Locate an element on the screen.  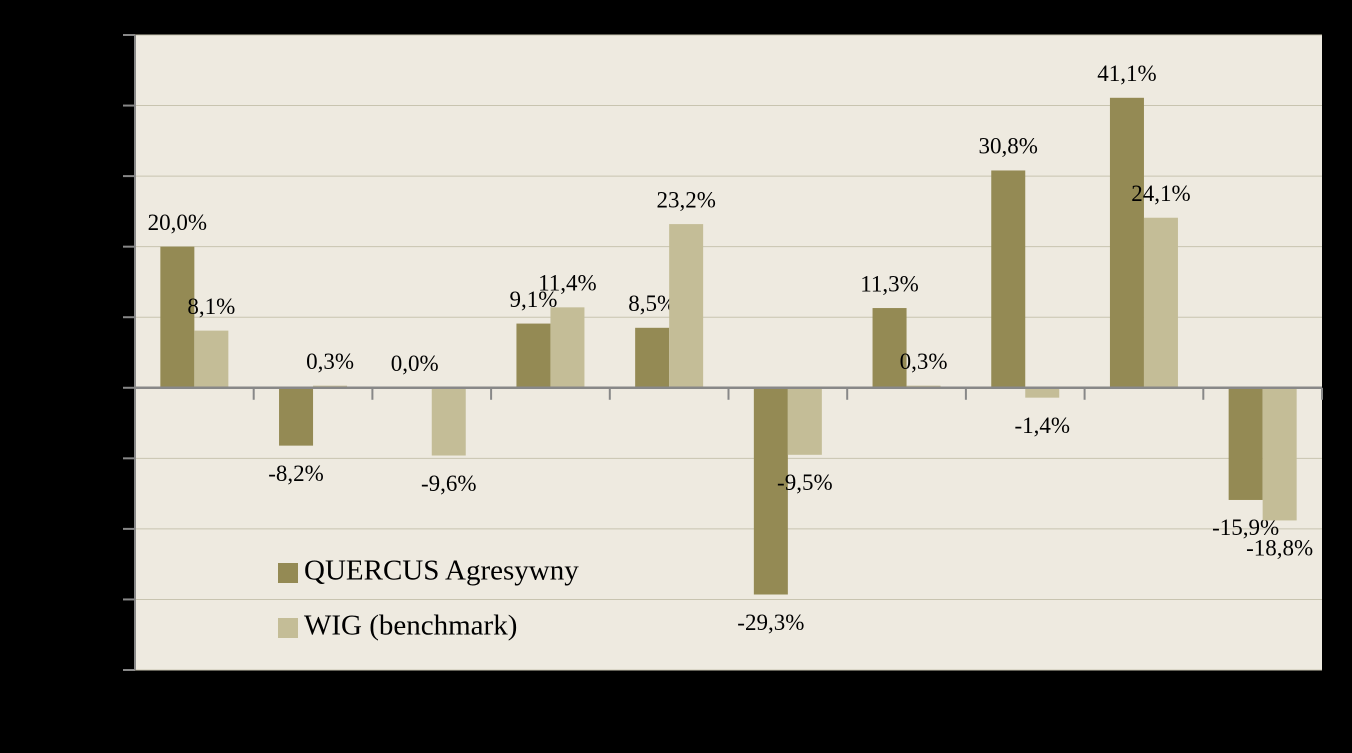
data-label: 11,4% is located at coordinates (567, 283).